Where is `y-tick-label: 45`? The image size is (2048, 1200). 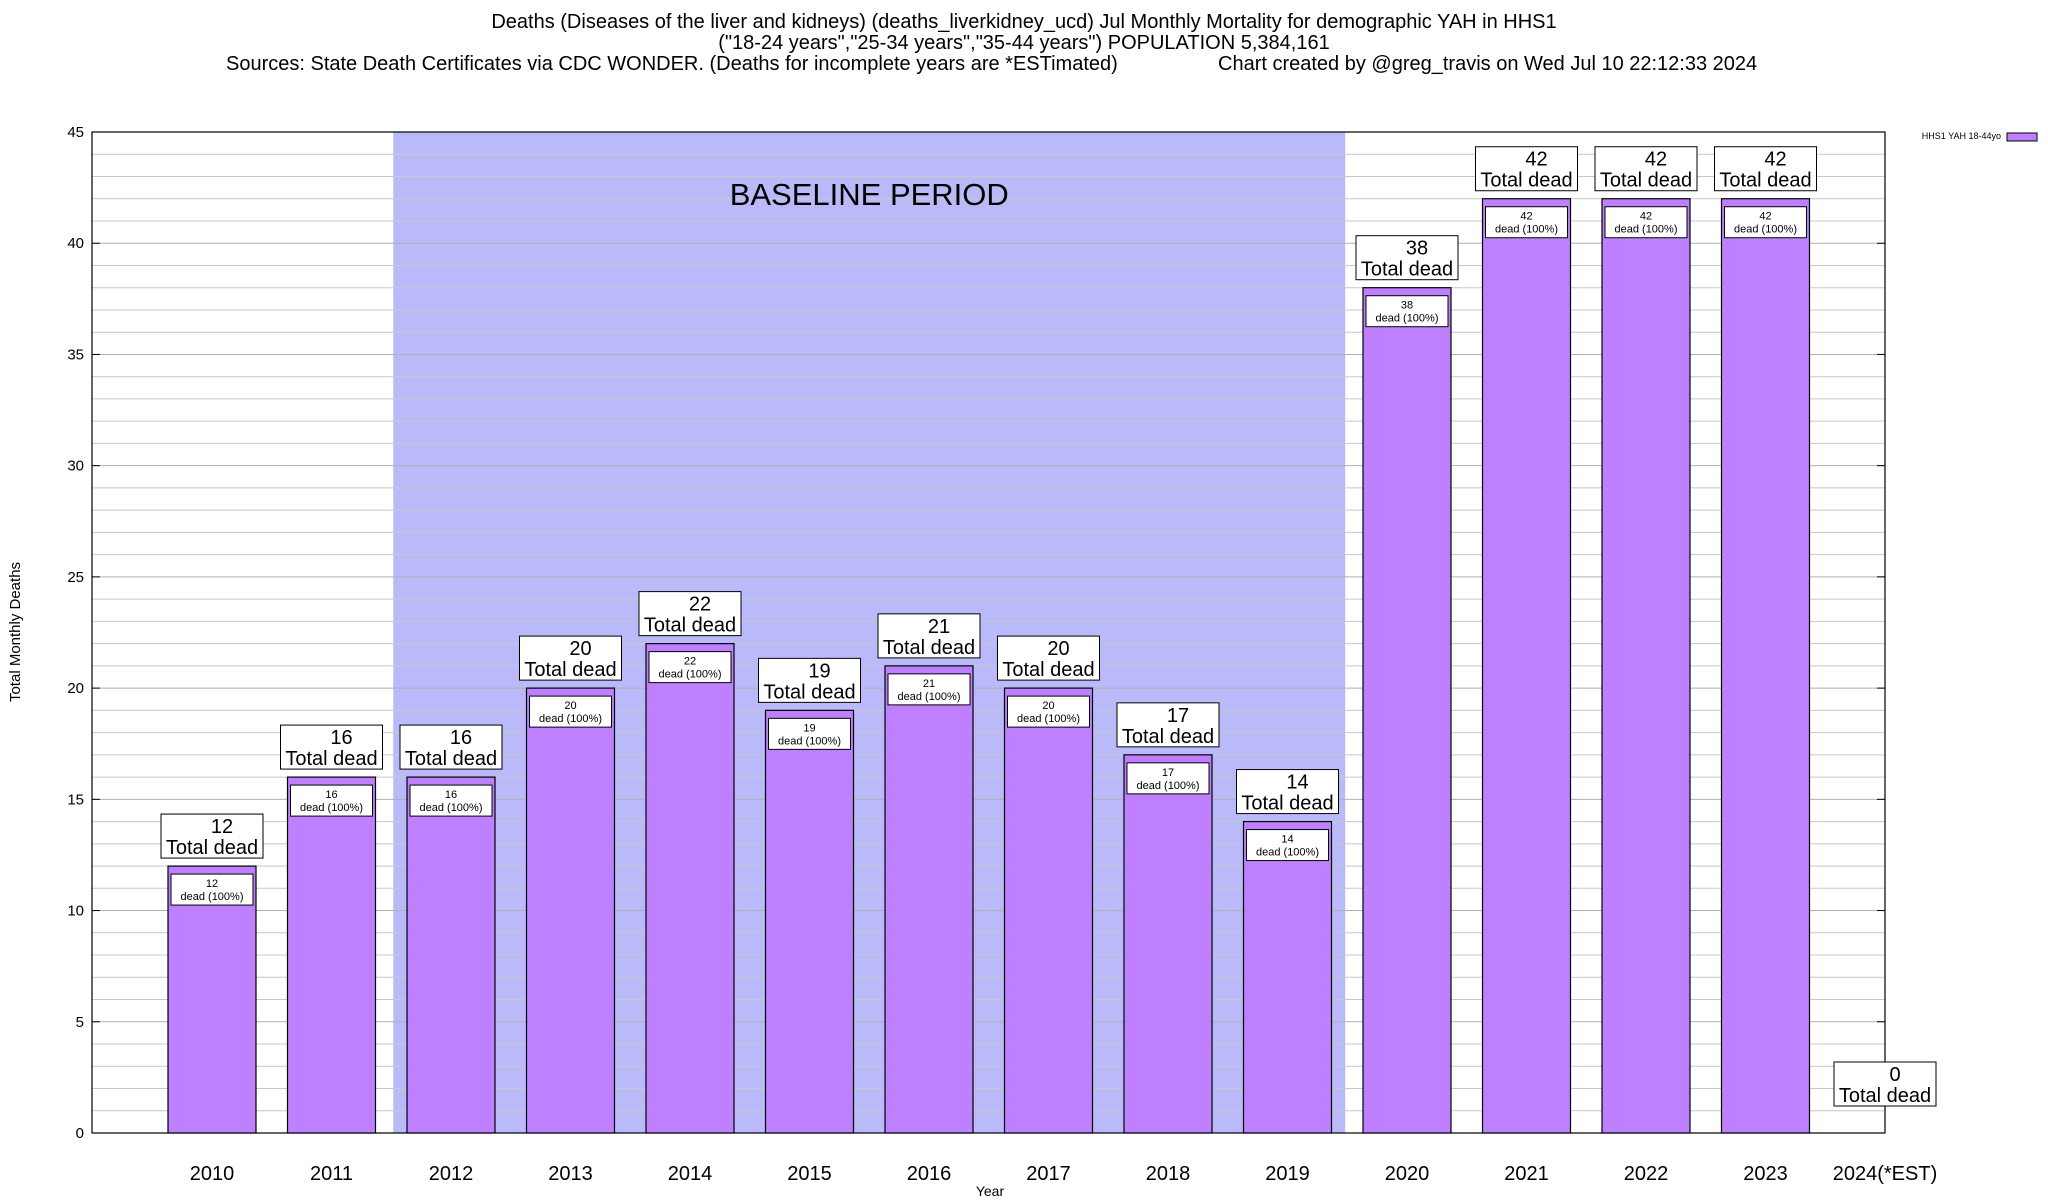 y-tick-label: 45 is located at coordinates (75, 132).